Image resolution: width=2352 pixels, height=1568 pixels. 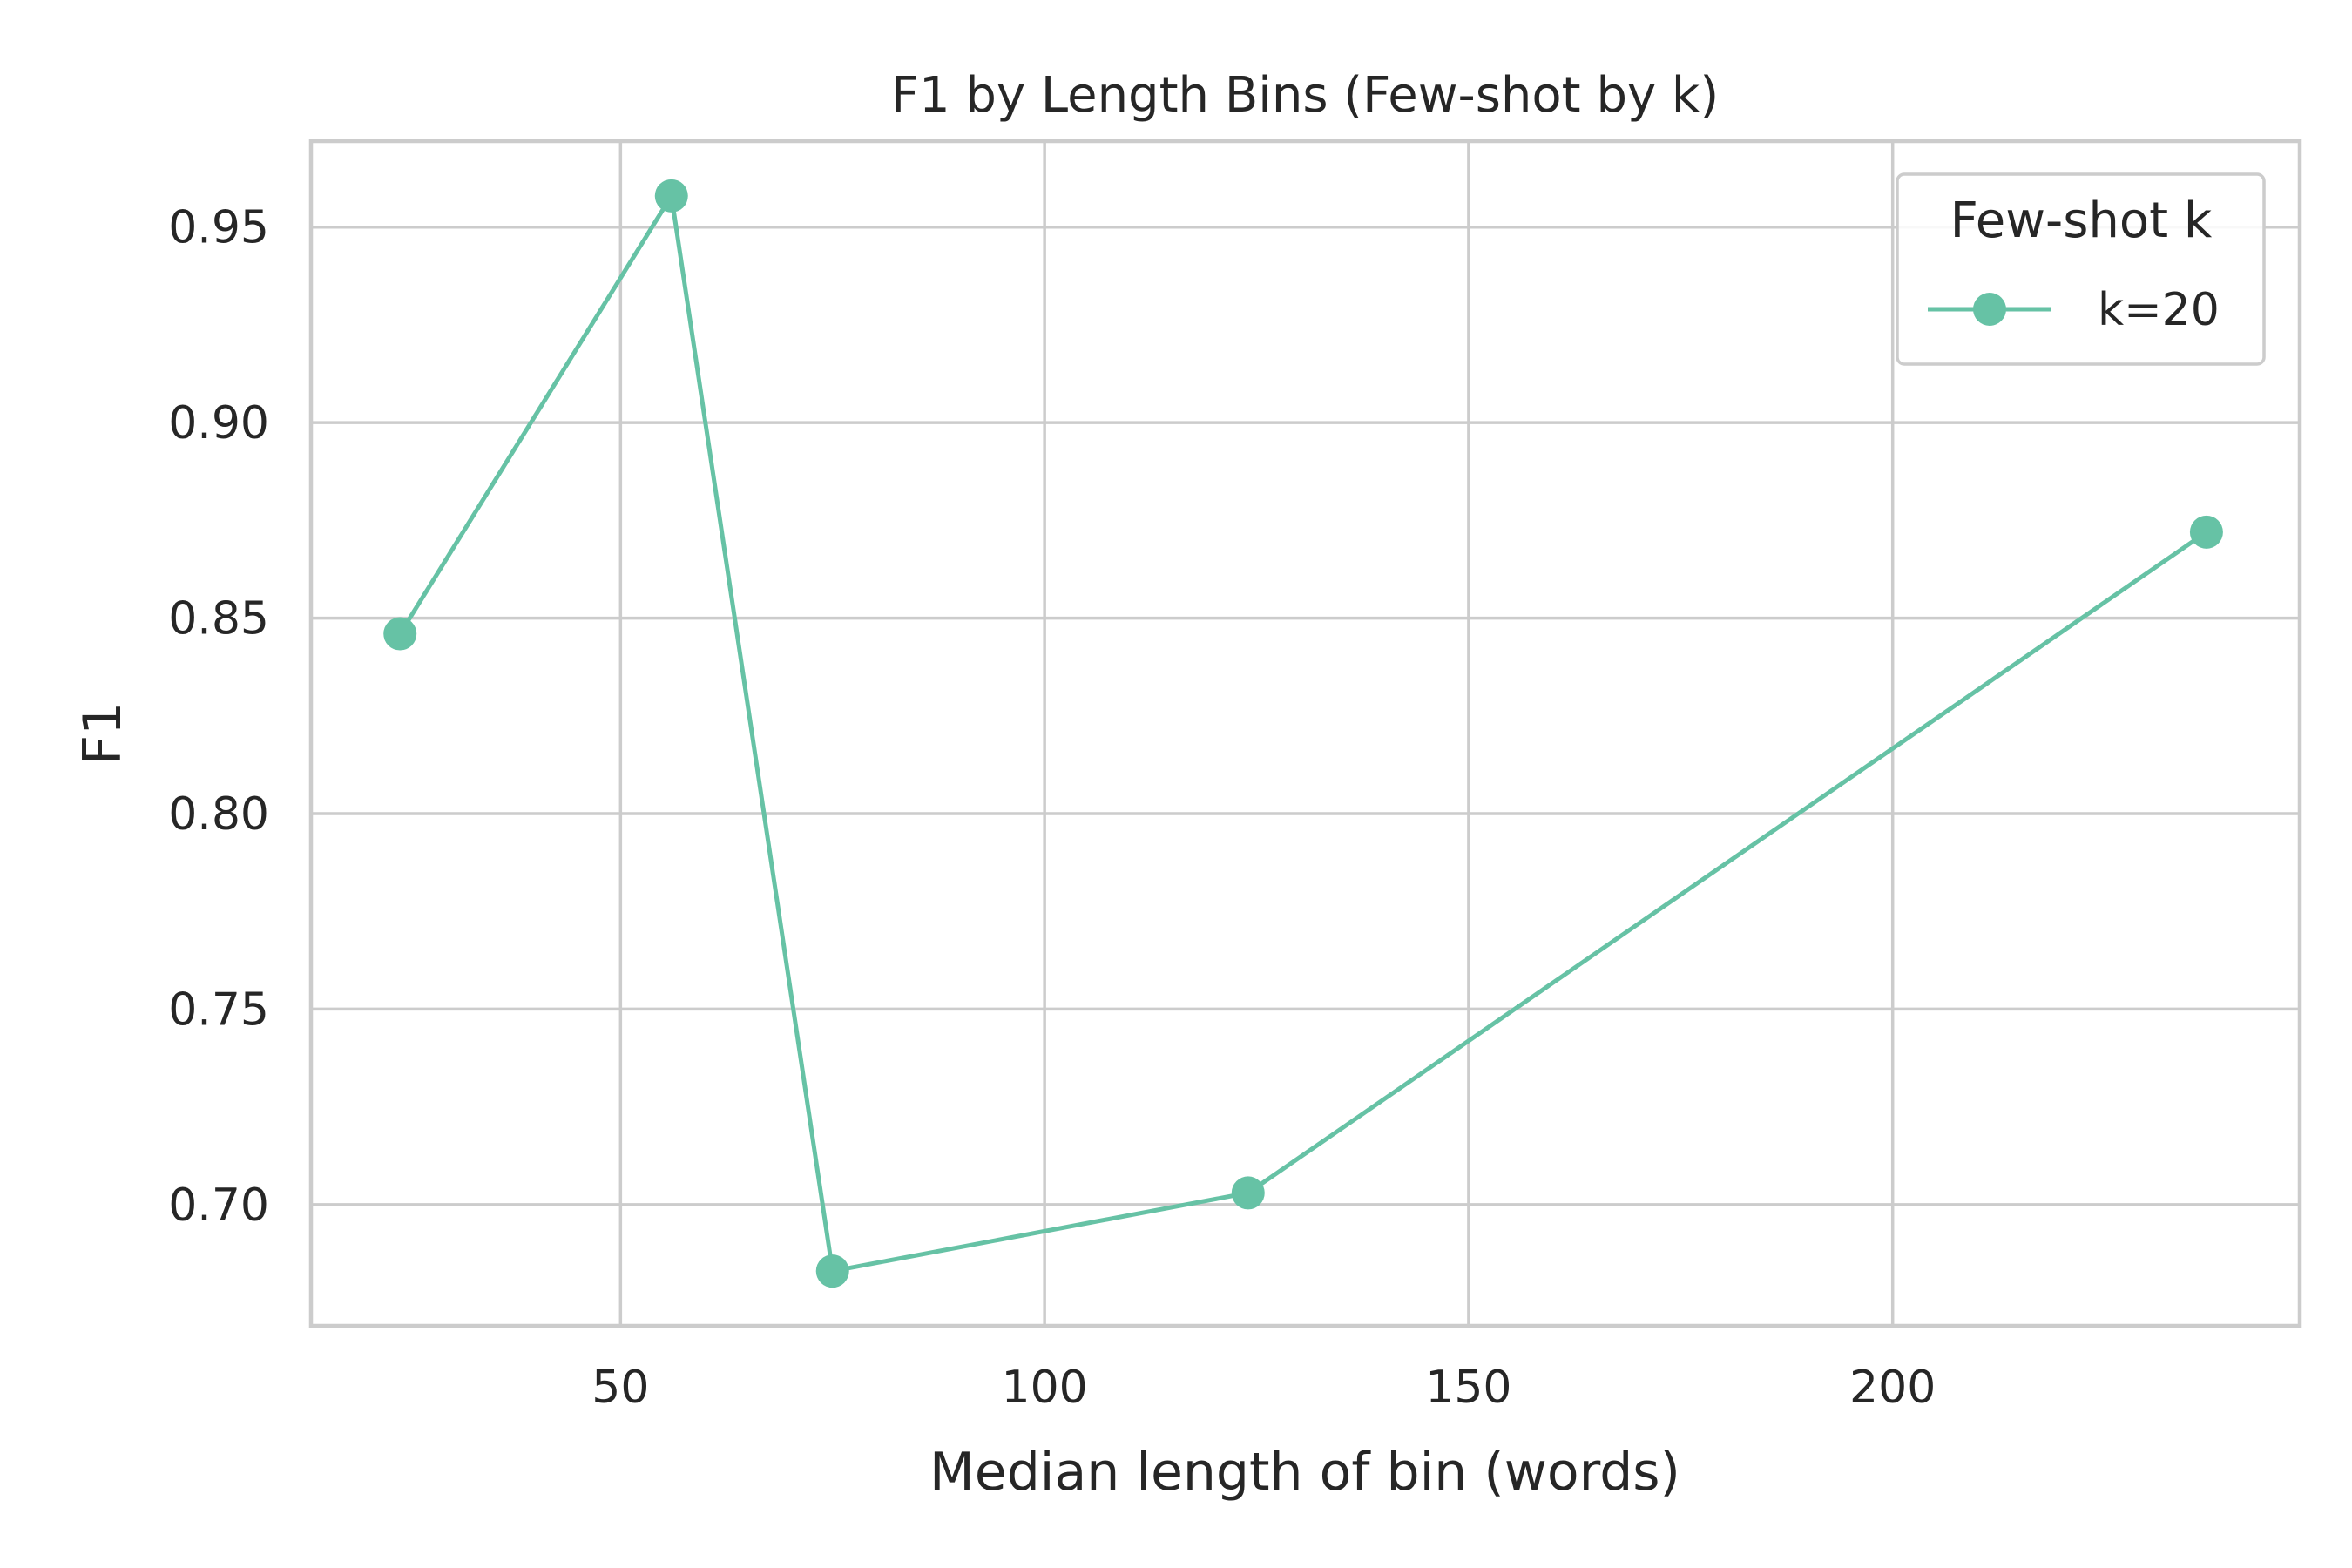 What do you see at coordinates (218, 1205) in the screenshot?
I see `y-tick-label: 0.70` at bounding box center [218, 1205].